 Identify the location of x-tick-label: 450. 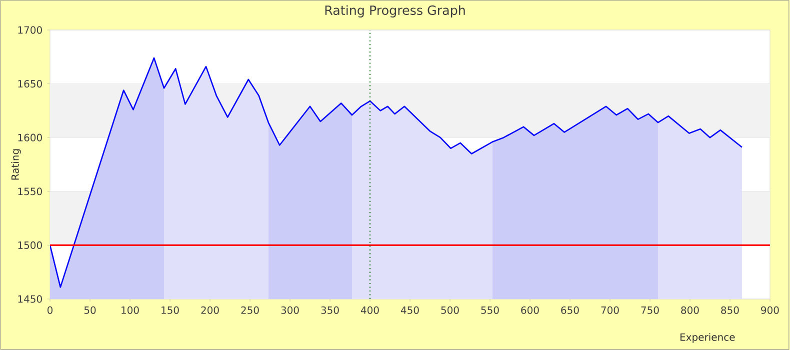
(409, 310).